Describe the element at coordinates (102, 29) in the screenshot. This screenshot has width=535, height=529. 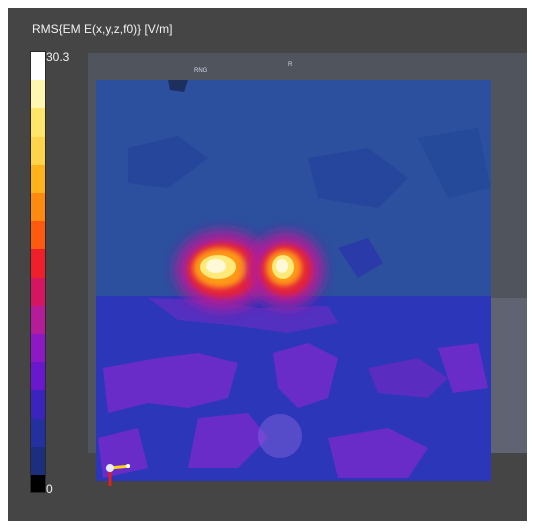
I see `legend-title: RMS{EM E(x,y,z,f0)} [V/m]` at that location.